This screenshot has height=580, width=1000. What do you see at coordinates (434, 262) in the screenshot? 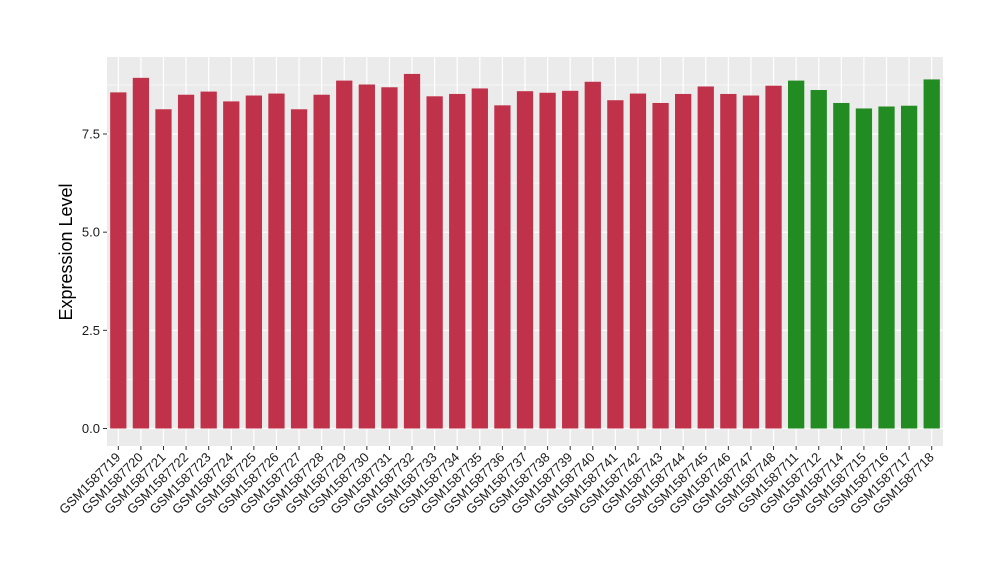
I see `bar-GSM1587733` at bounding box center [434, 262].